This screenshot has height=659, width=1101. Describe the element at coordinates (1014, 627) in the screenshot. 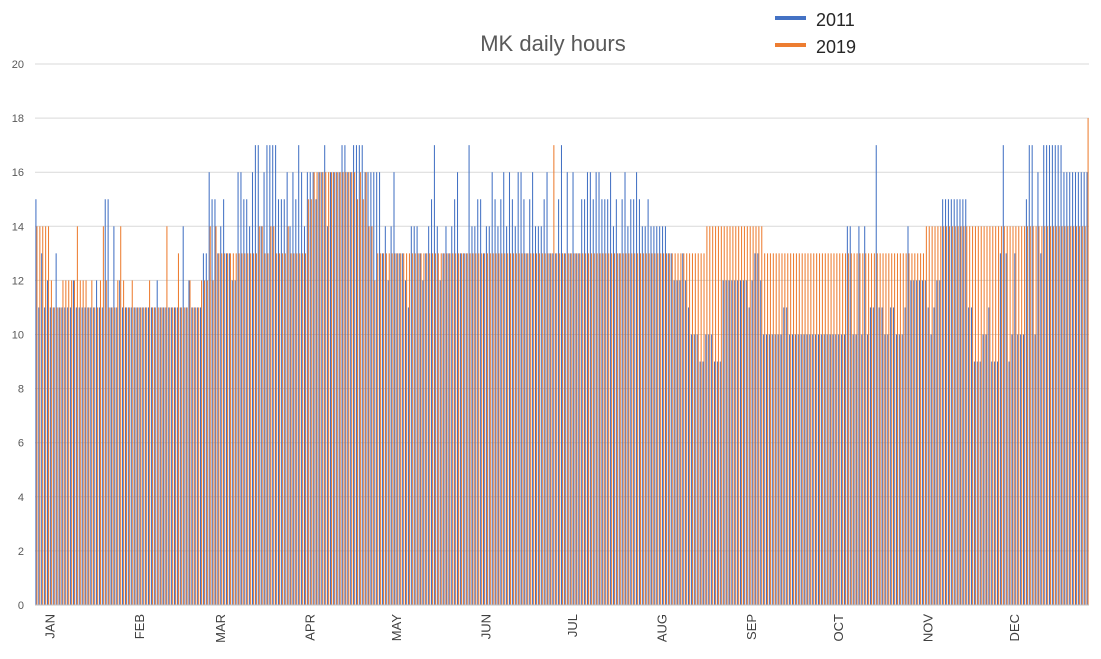

I see `month-label-dec: DEC` at that location.